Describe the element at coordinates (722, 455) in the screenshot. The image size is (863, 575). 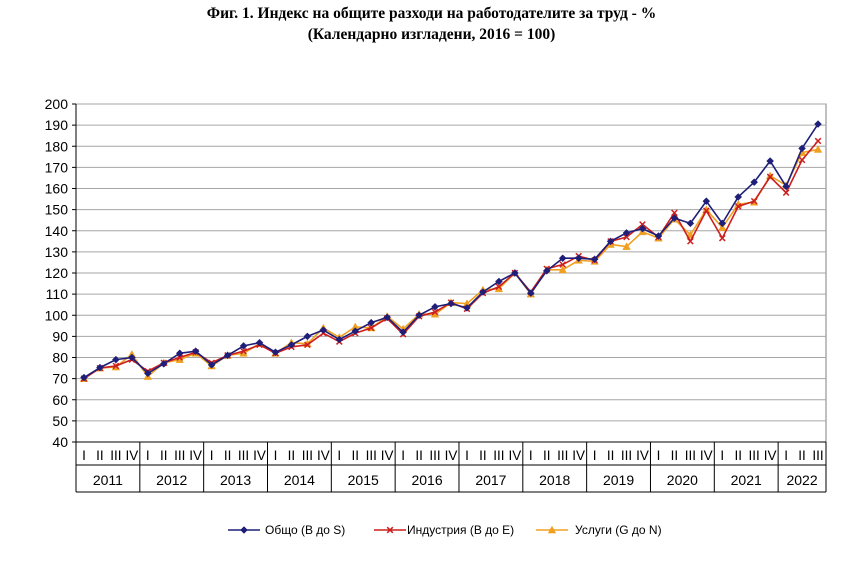
I see `quarter-label-2021-1: I` at that location.